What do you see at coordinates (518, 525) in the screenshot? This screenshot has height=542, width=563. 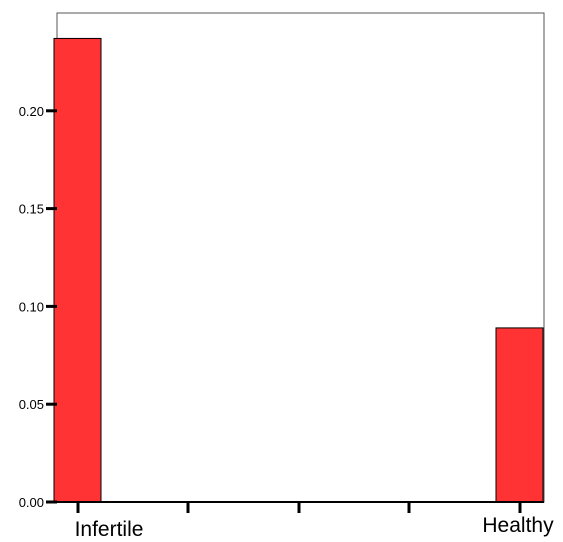 I see `x-category-label: Healthy` at bounding box center [518, 525].